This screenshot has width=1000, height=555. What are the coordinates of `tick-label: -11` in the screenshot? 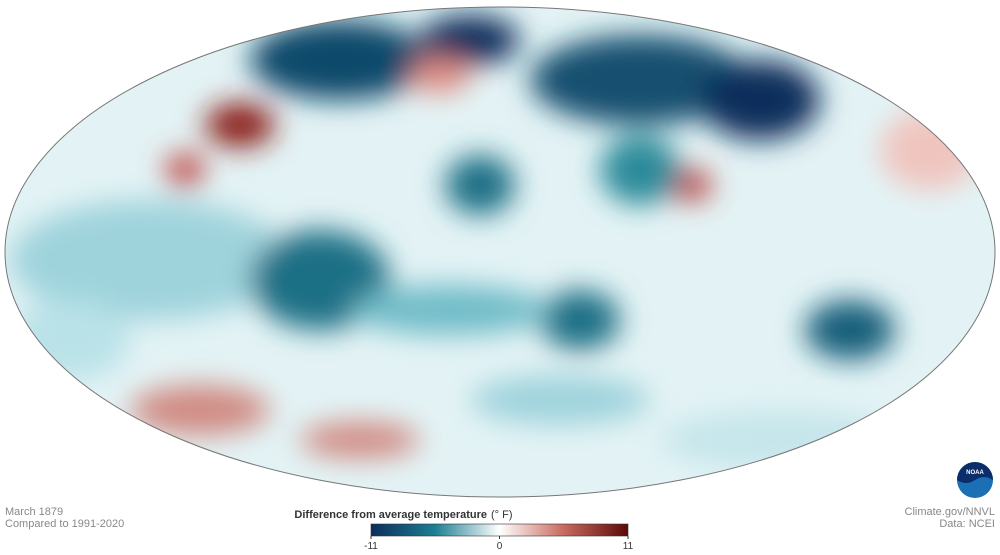 It's located at (371, 546).